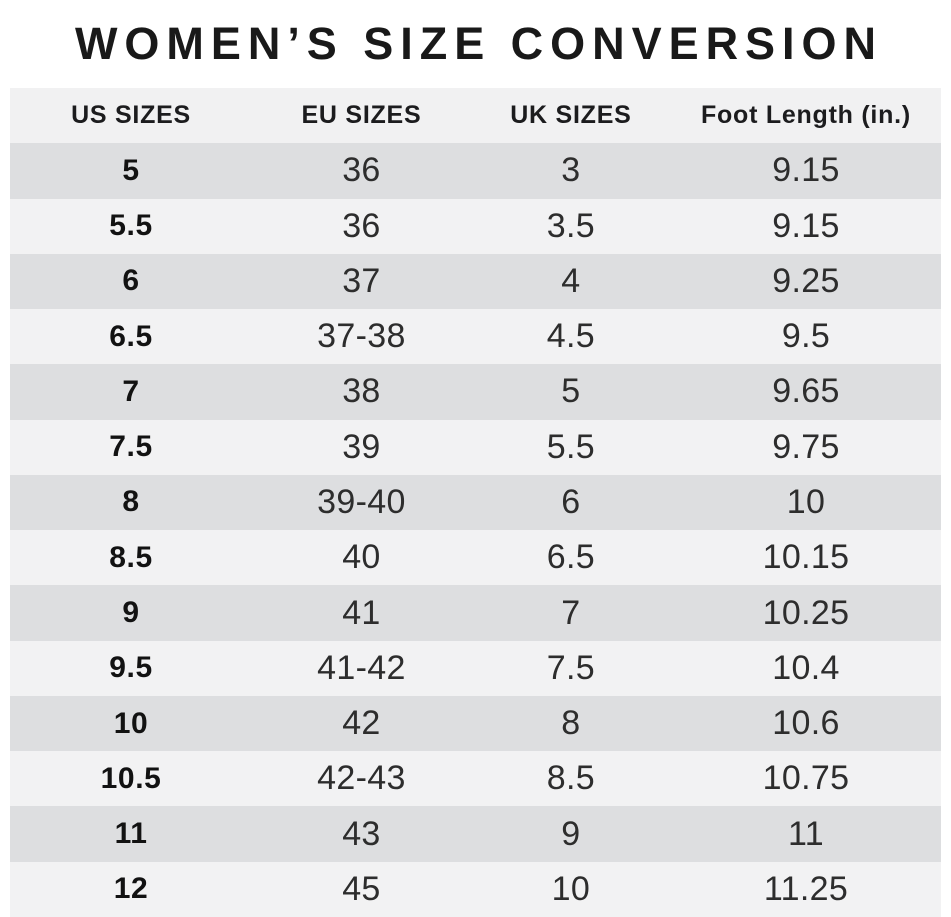 The width and height of the screenshot is (951, 917). What do you see at coordinates (571, 170) in the screenshot?
I see `uk-size-cell: 3` at bounding box center [571, 170].